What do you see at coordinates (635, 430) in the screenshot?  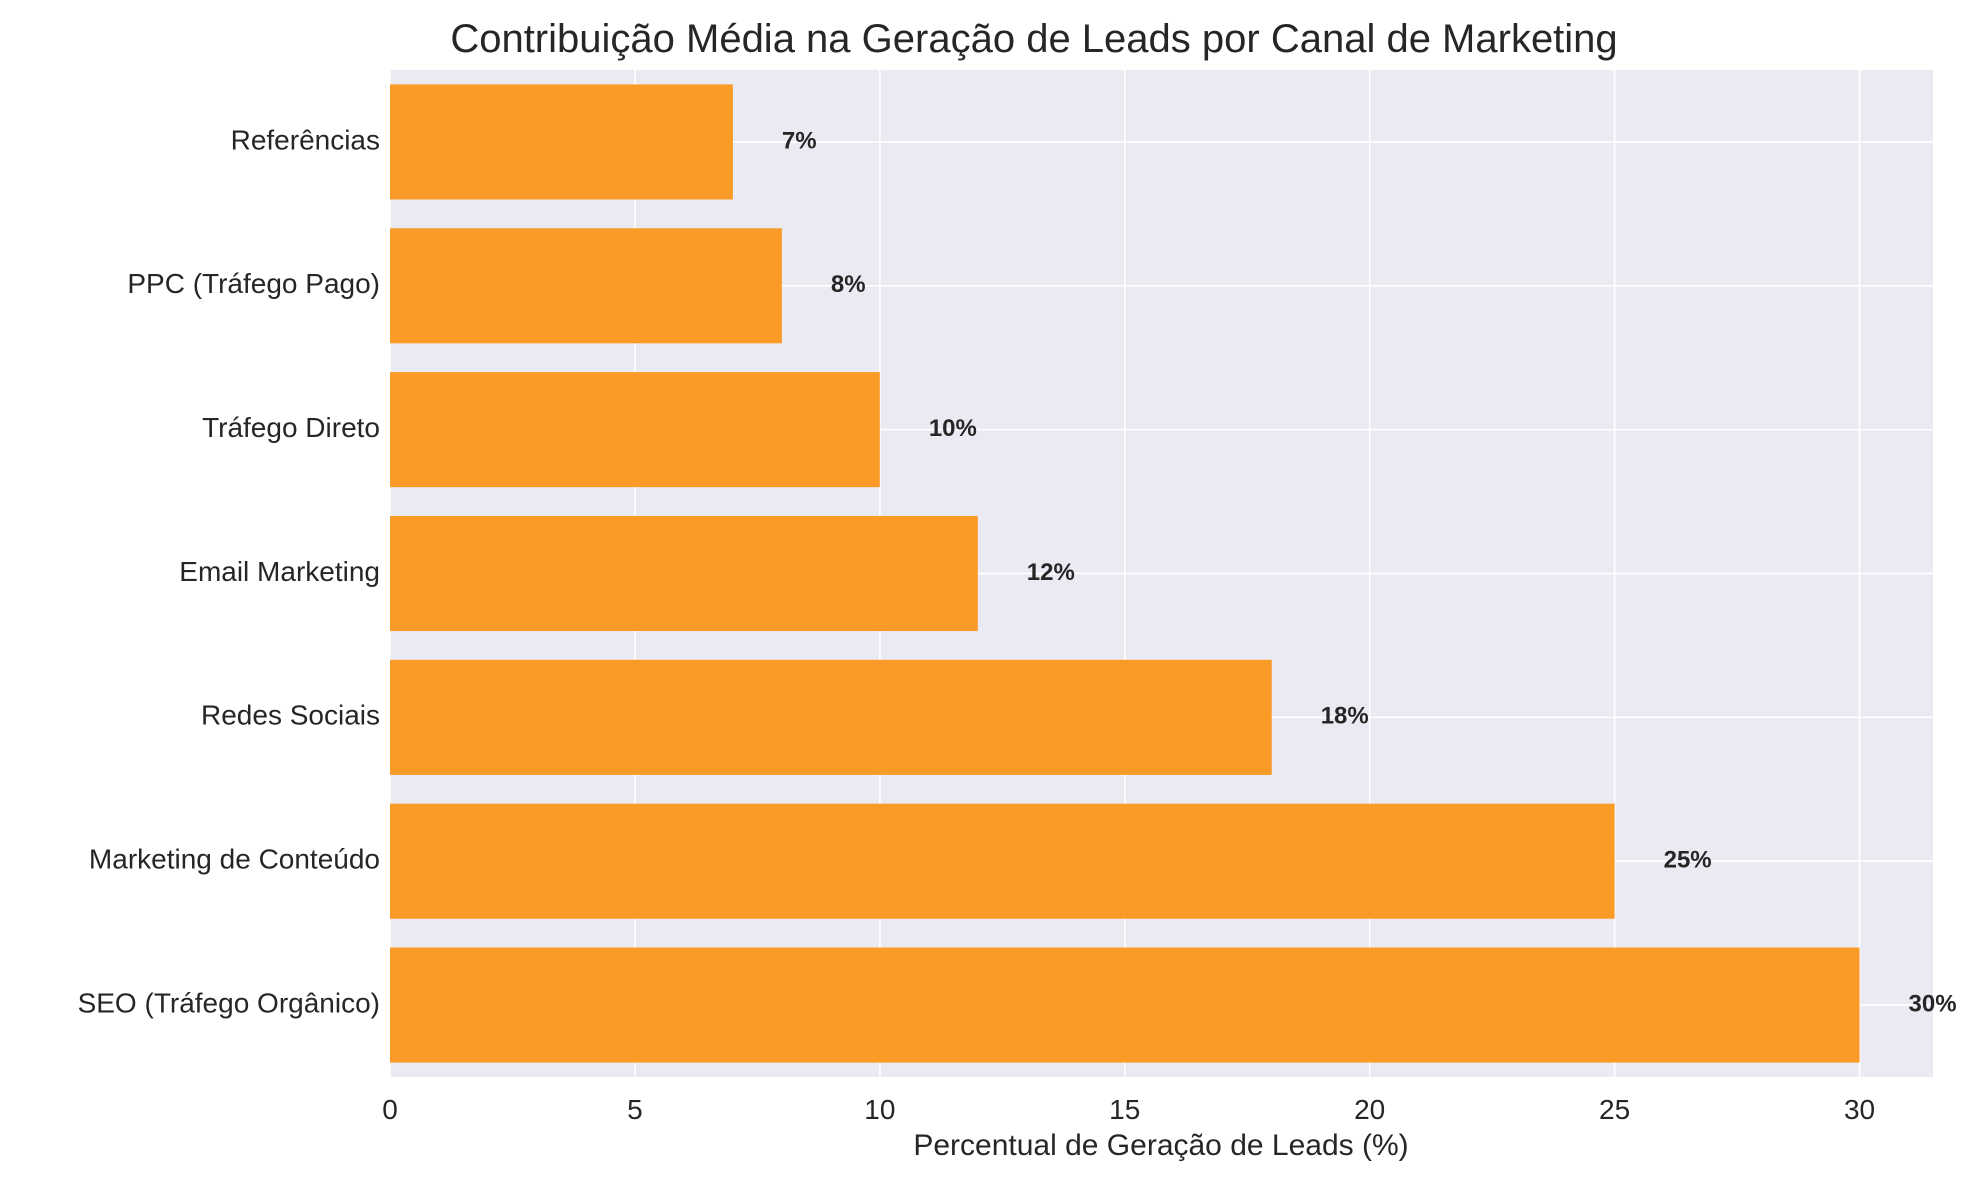 I see `bar-trafego-direto` at bounding box center [635, 430].